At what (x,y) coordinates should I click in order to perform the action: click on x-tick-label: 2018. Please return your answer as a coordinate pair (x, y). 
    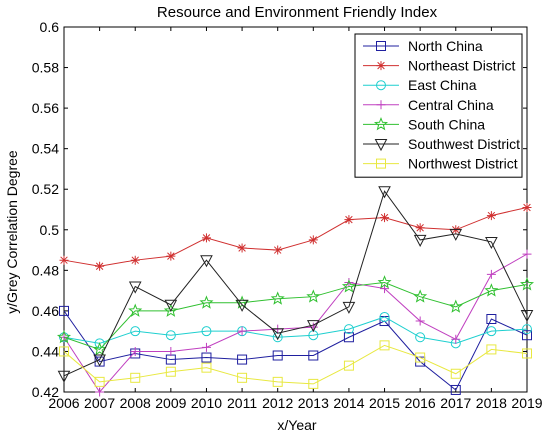
    Looking at the image, I should click on (491, 403).